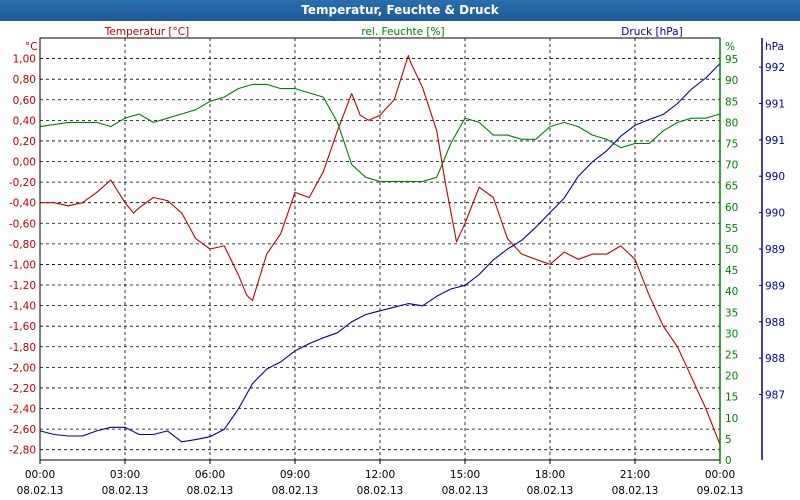 The width and height of the screenshot is (800, 500). What do you see at coordinates (550, 475) in the screenshot?
I see `x-tick-time: 18:00` at bounding box center [550, 475].